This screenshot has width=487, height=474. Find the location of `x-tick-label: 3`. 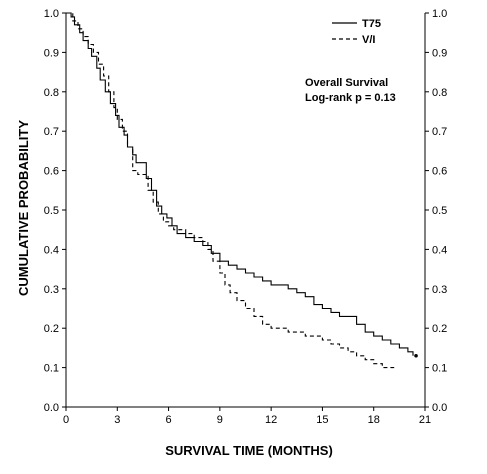

x-tick-label: 3 is located at coordinates (117, 420).